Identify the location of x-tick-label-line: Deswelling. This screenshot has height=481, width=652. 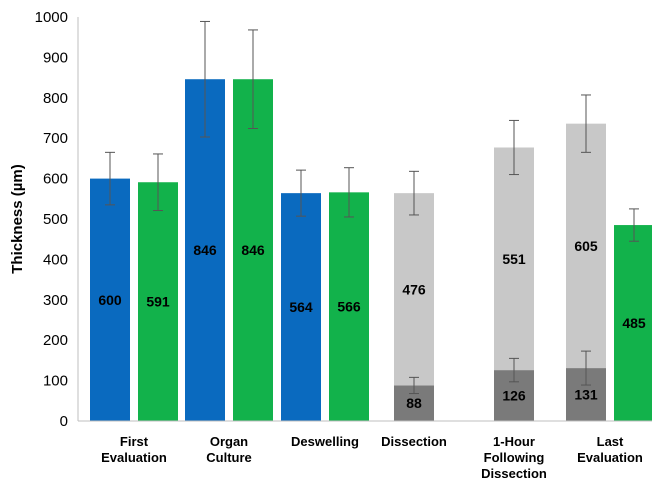
(325, 441).